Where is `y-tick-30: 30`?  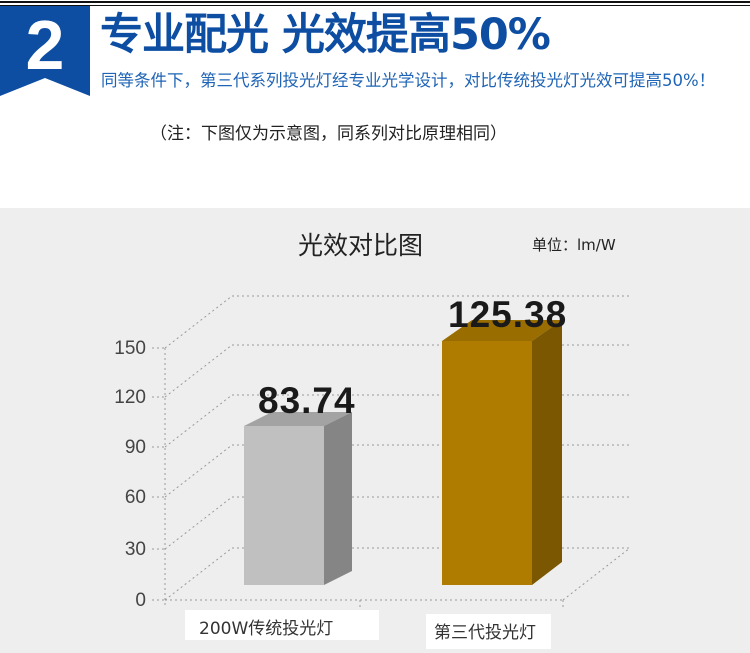
y-tick-30: 30 is located at coordinates (135, 549).